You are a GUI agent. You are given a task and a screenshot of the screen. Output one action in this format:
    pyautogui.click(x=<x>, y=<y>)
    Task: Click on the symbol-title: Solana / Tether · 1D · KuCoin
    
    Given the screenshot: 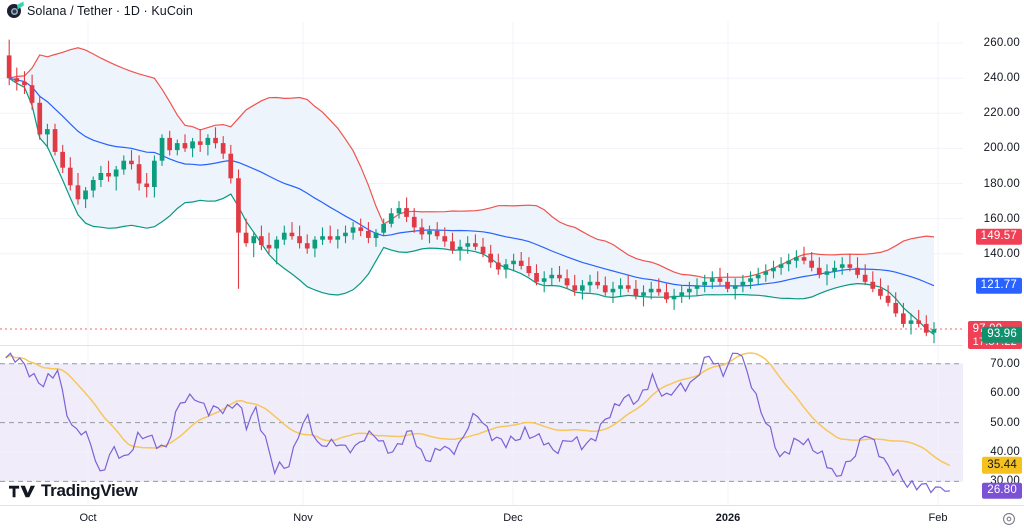 What is the action you would take?
    pyautogui.click(x=110, y=11)
    